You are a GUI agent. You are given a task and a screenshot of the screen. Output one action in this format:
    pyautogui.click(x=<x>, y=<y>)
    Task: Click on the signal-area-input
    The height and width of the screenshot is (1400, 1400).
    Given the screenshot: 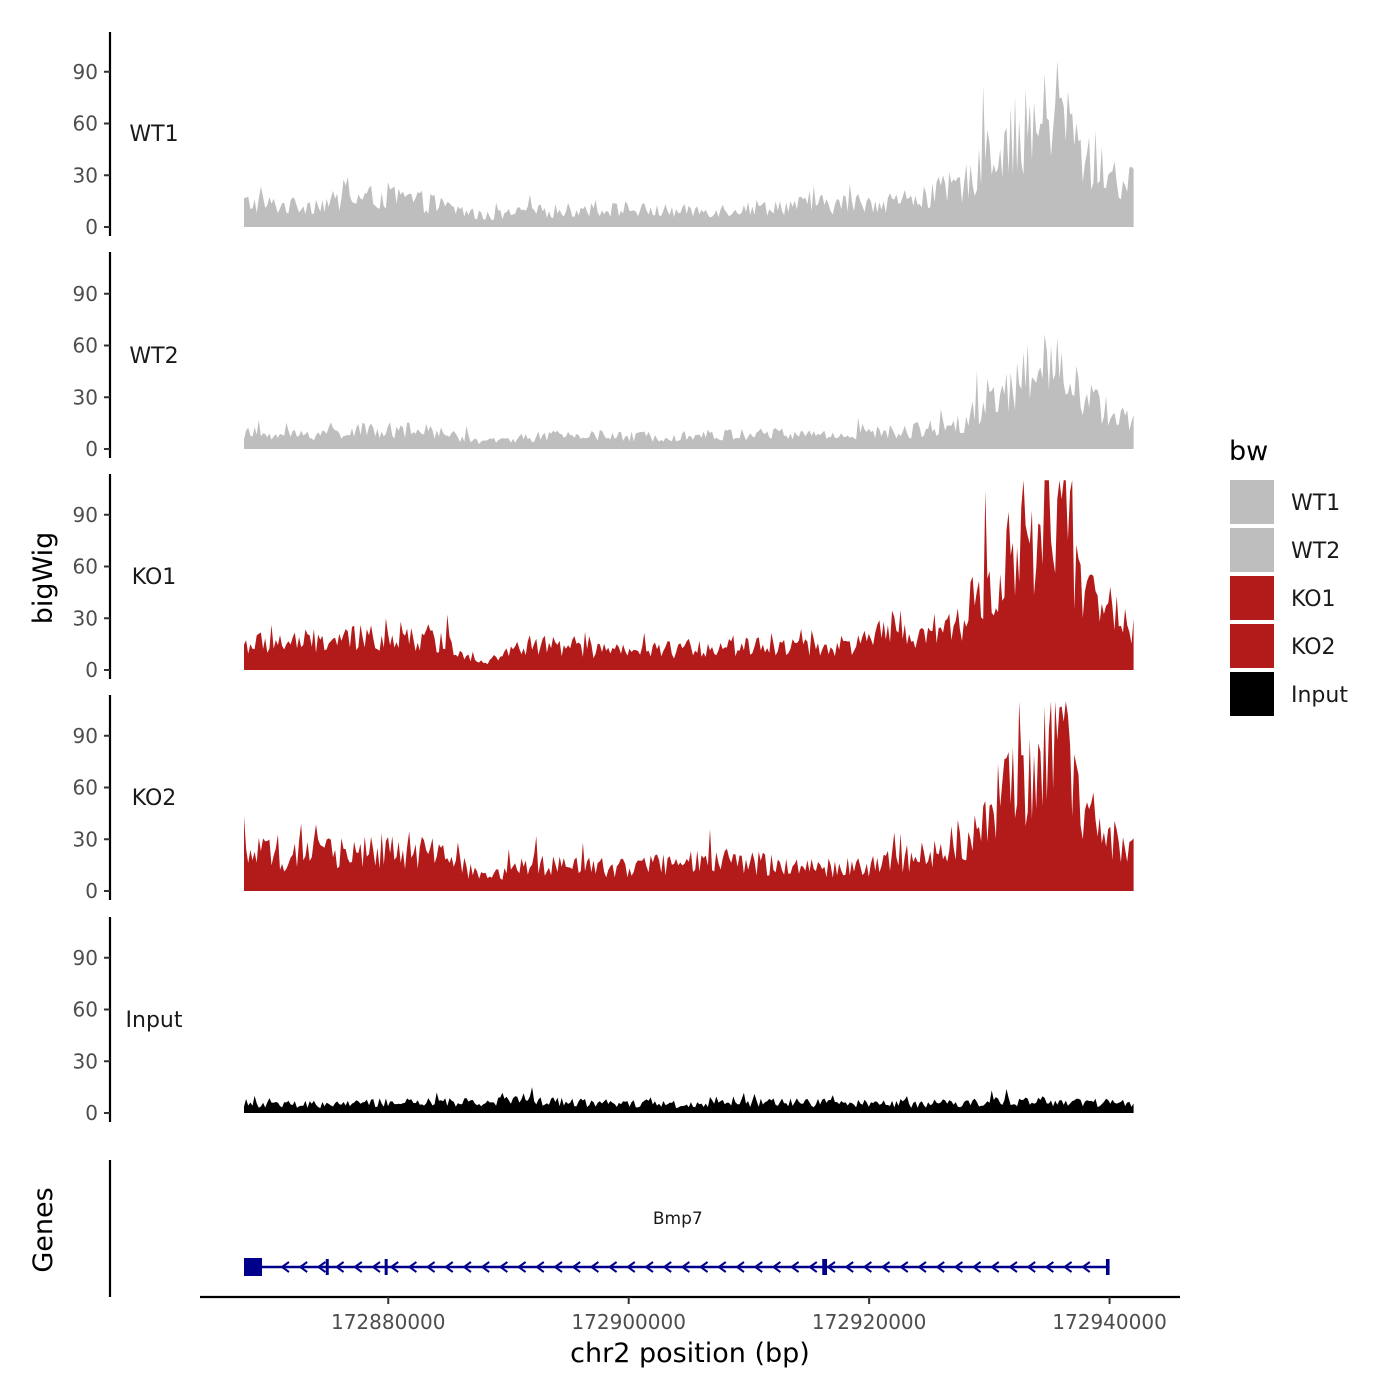 What is the action you would take?
    pyautogui.click(x=689, y=1100)
    